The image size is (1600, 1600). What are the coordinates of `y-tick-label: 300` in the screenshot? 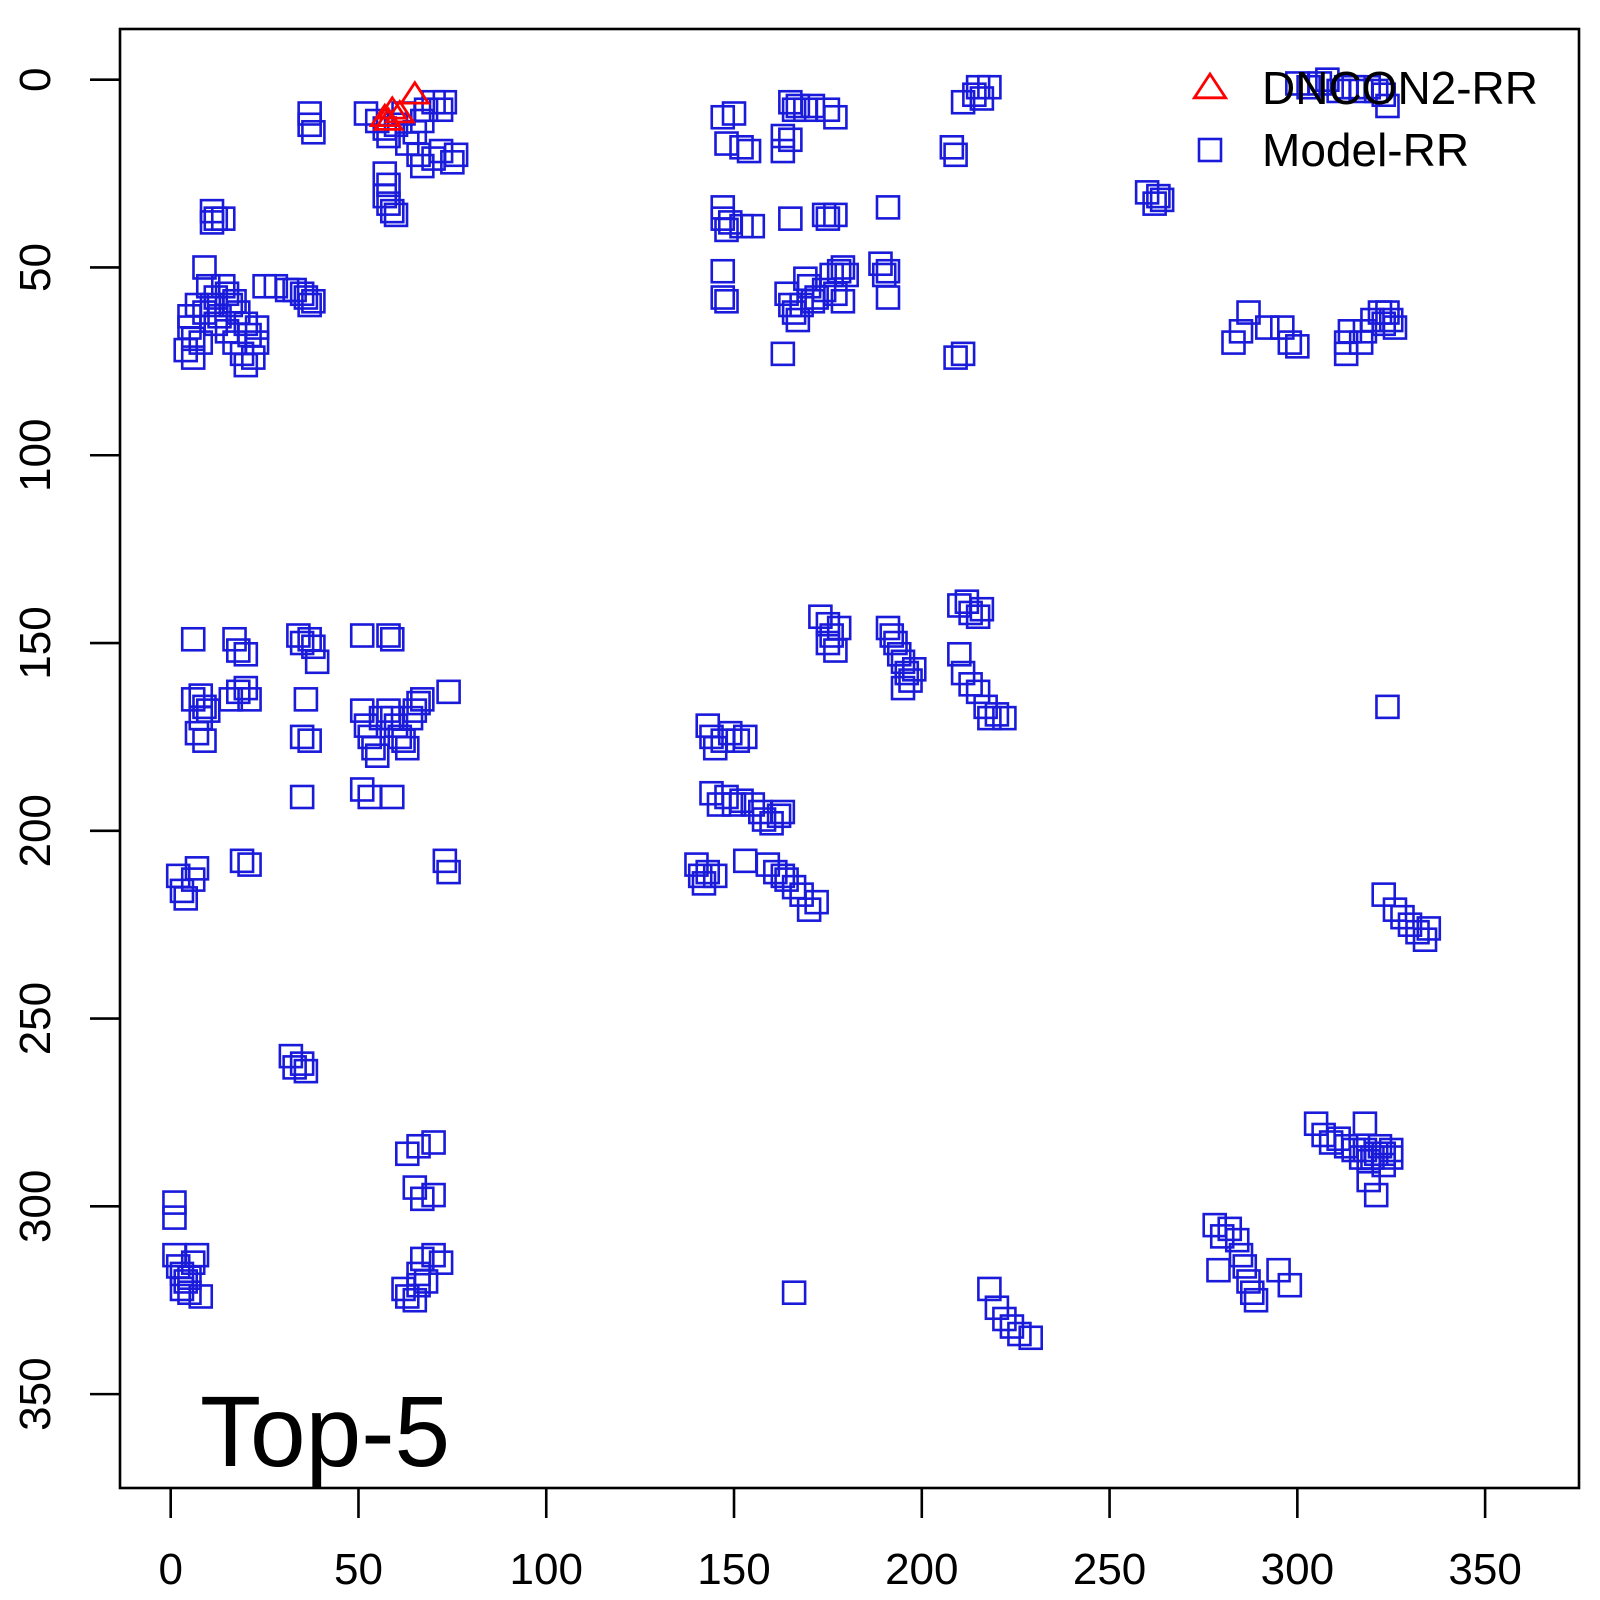 It's located at (35, 1206).